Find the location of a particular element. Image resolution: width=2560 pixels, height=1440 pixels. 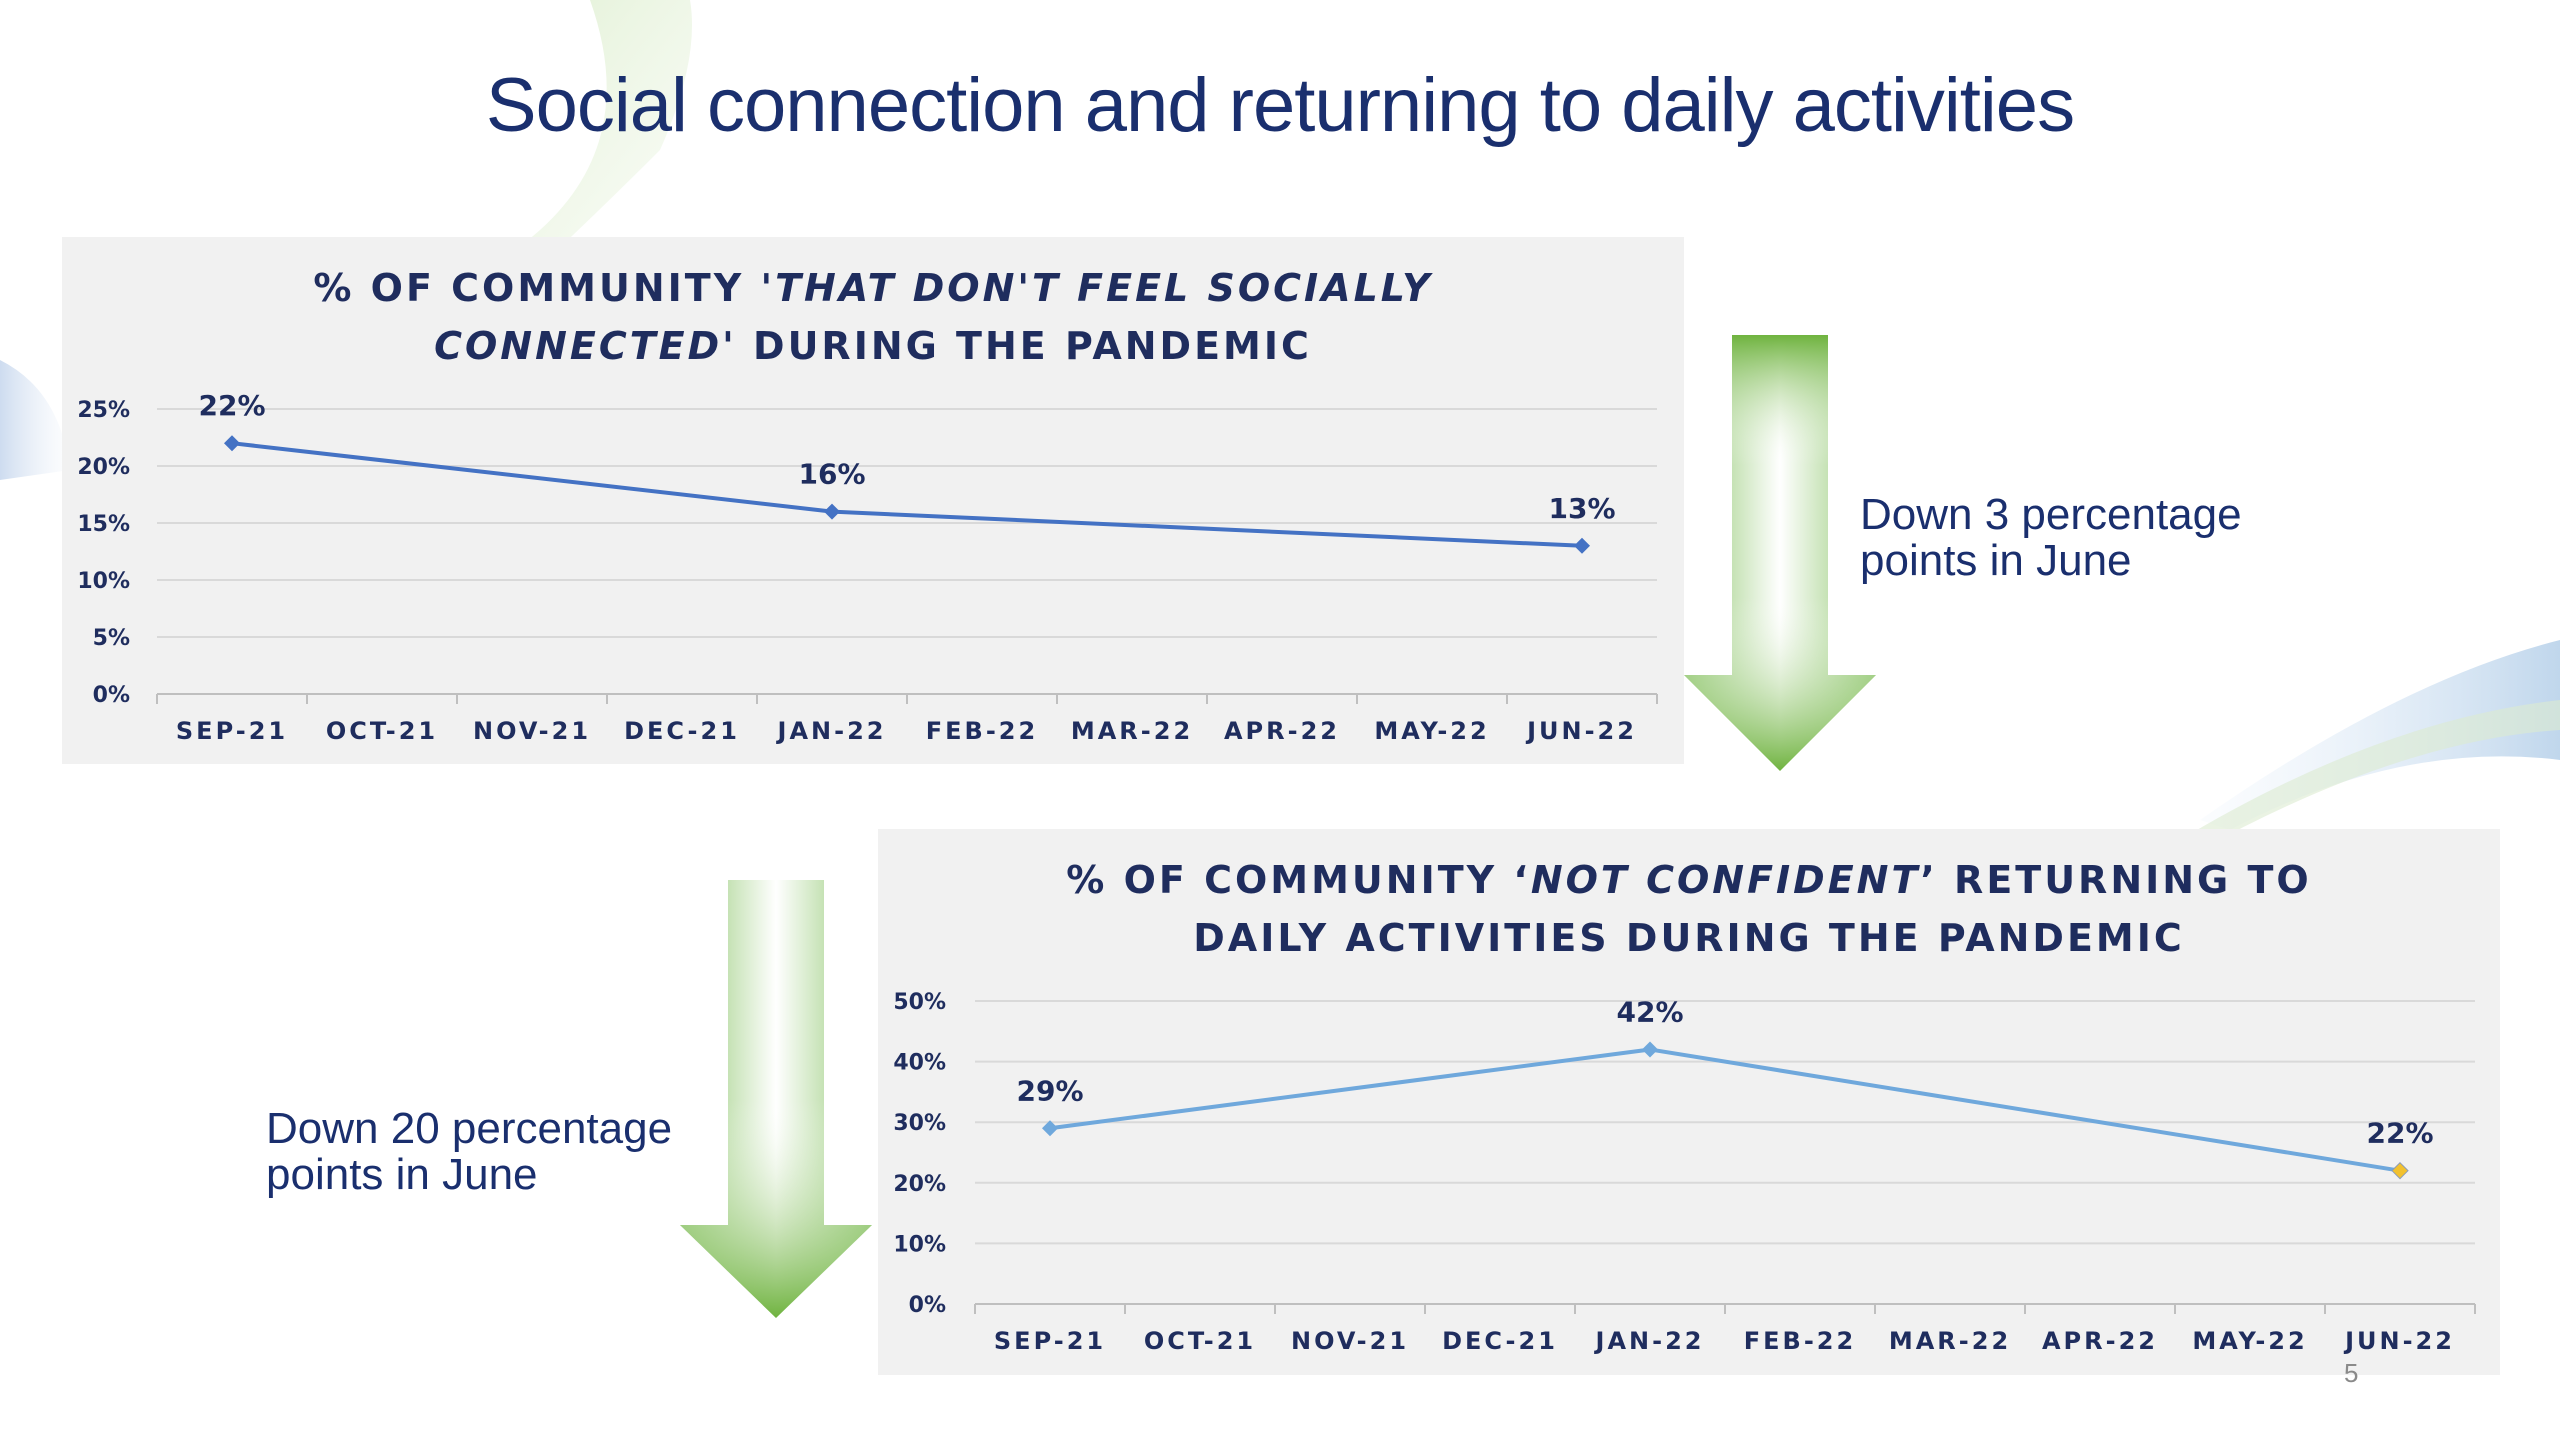

chart-title-part: % OF COMMUNITY is located at coordinates (537, 288).